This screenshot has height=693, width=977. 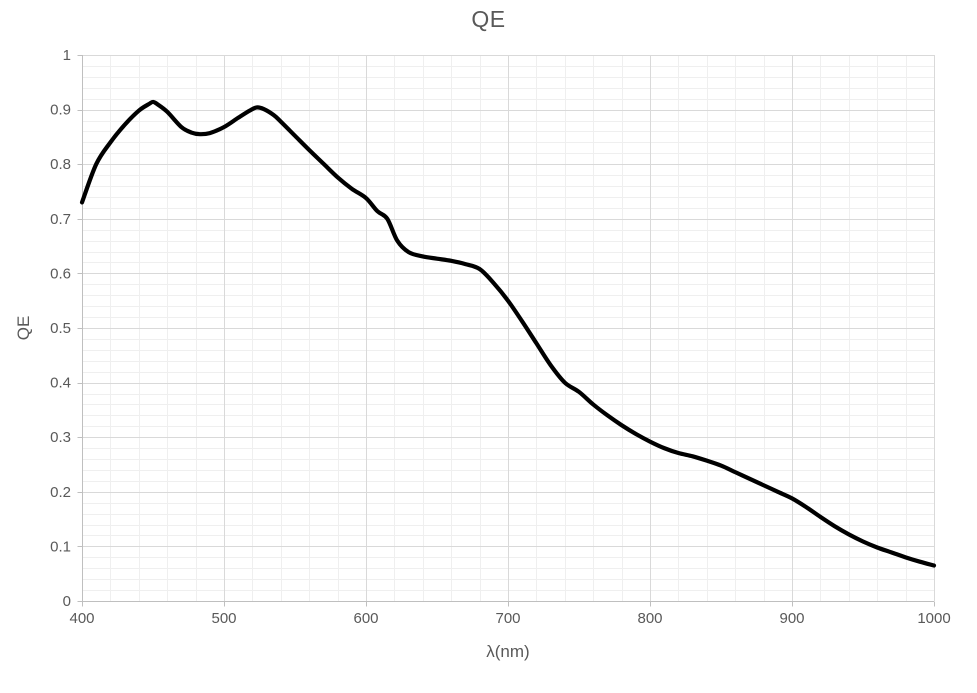 I want to click on x-tick-label: 500, so click(x=223, y=618).